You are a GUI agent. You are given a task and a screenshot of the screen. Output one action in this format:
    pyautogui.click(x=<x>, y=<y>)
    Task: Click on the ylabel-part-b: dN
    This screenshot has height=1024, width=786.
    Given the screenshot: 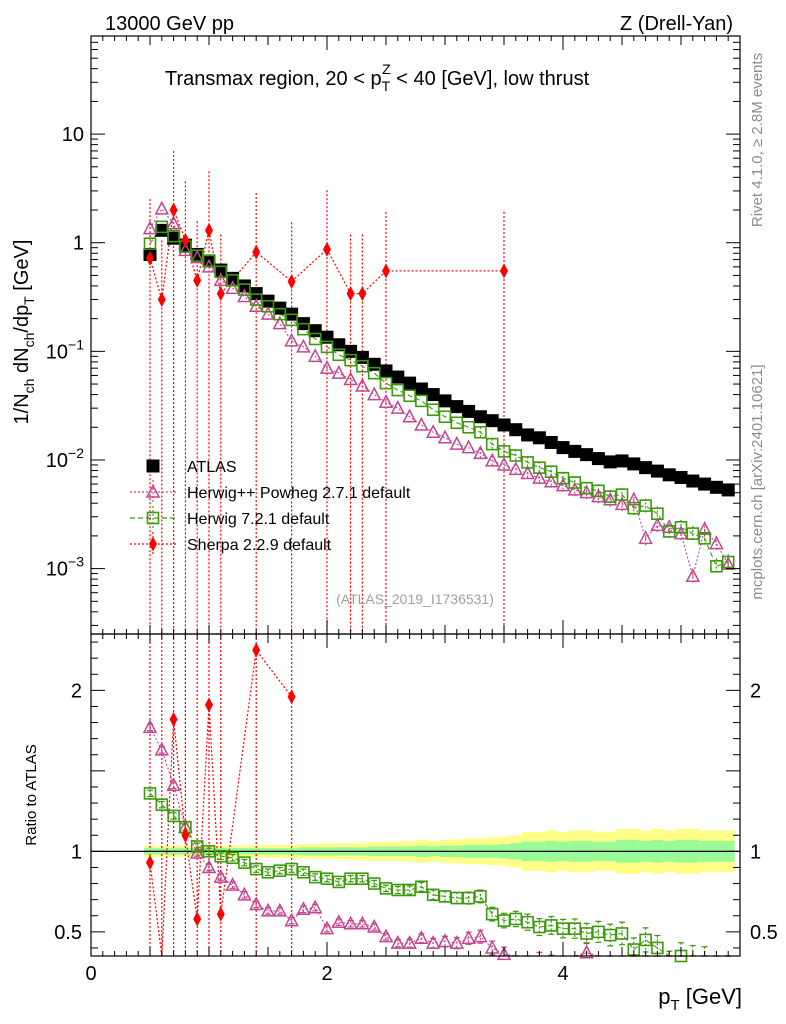 What is the action you would take?
    pyautogui.click(x=22, y=362)
    